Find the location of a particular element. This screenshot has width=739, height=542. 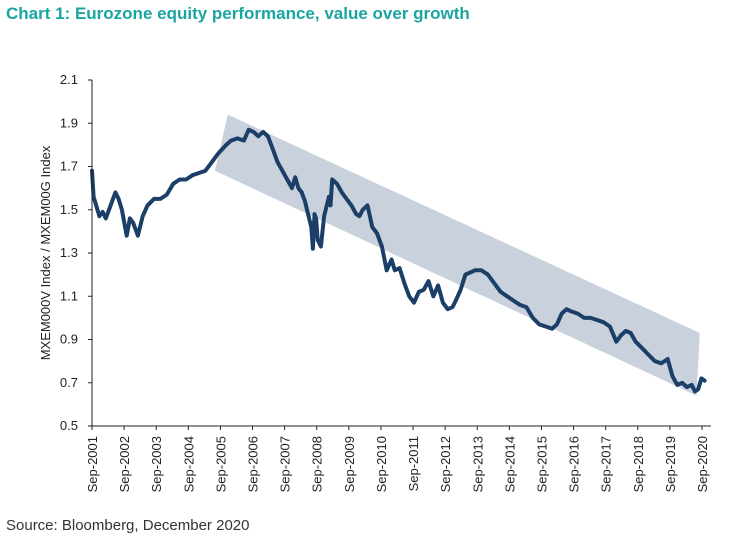

x-tick-label: Sep-2017 is located at coordinates (606, 464).